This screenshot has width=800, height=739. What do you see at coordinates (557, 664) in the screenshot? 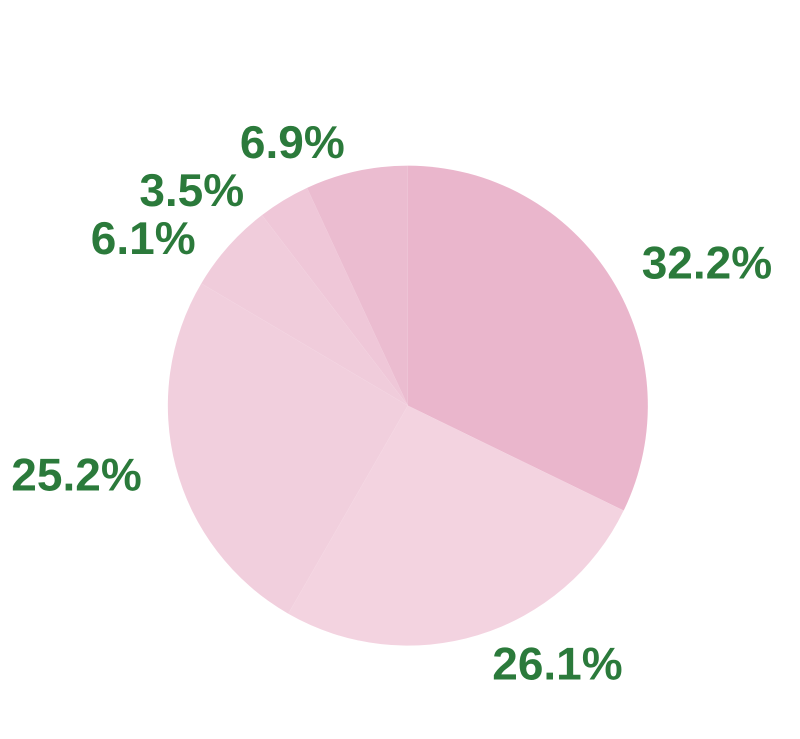
I see `data-label: 26.1%` at bounding box center [557, 664].